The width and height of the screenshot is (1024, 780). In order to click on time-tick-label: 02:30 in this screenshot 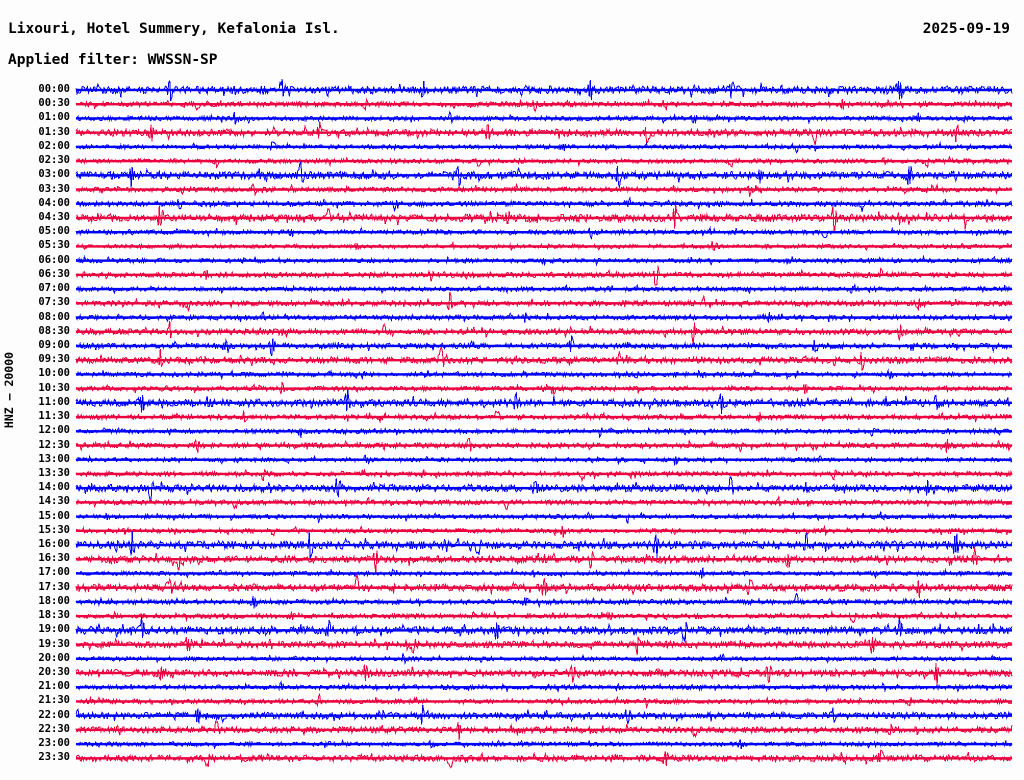, I will do `click(54, 160)`.